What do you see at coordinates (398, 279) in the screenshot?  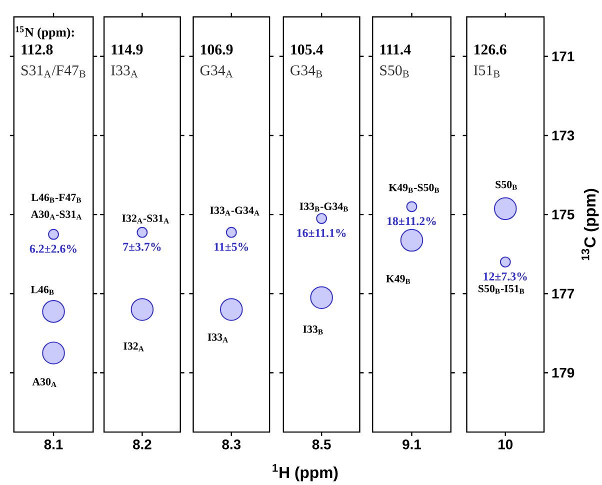 I see `annotation: K49$_{B}$` at bounding box center [398, 279].